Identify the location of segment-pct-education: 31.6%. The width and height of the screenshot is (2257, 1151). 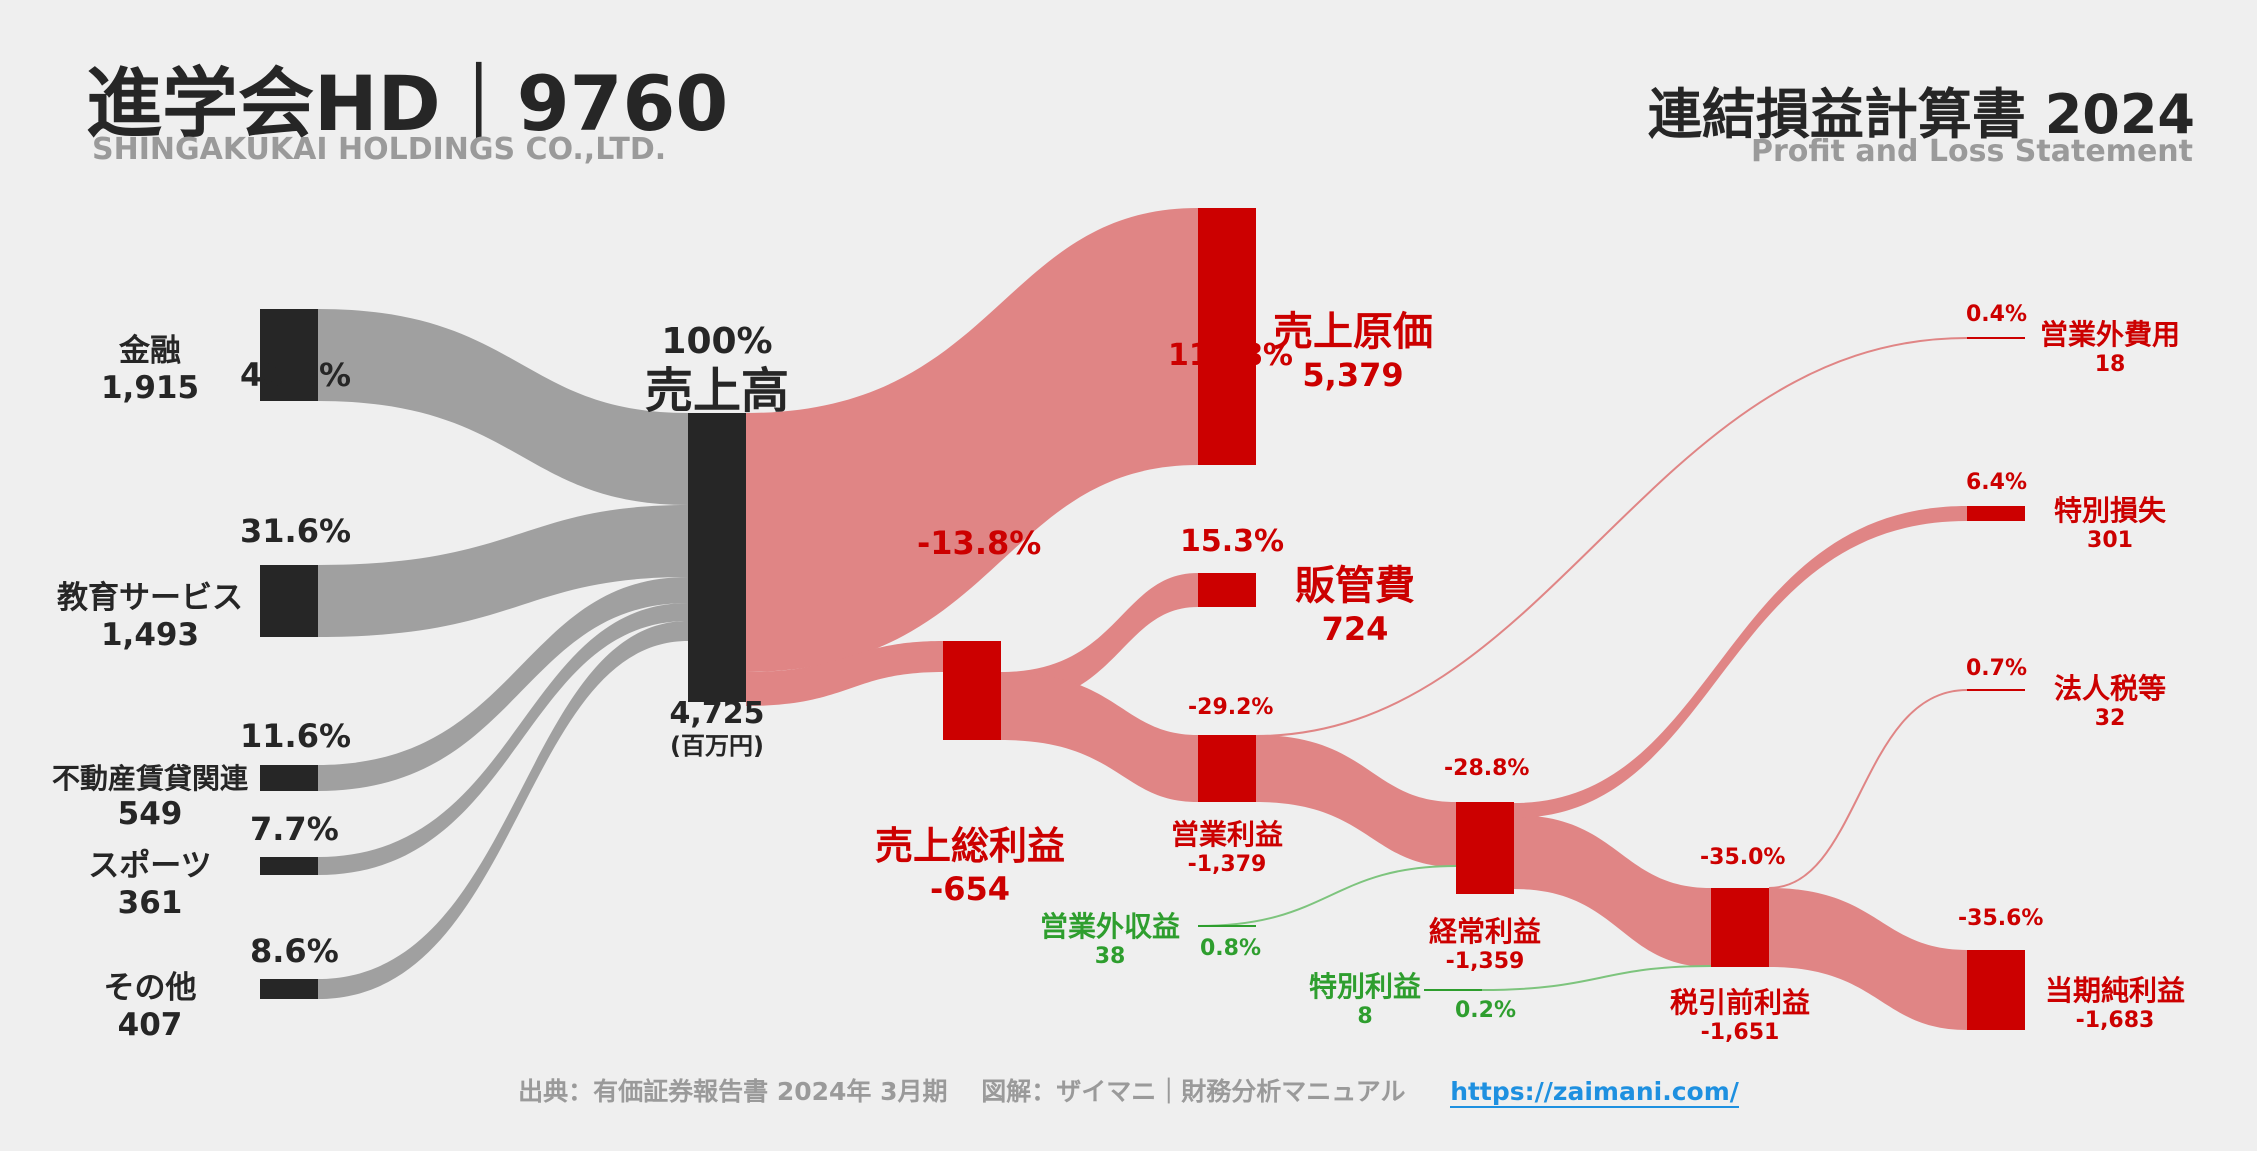
(296, 531).